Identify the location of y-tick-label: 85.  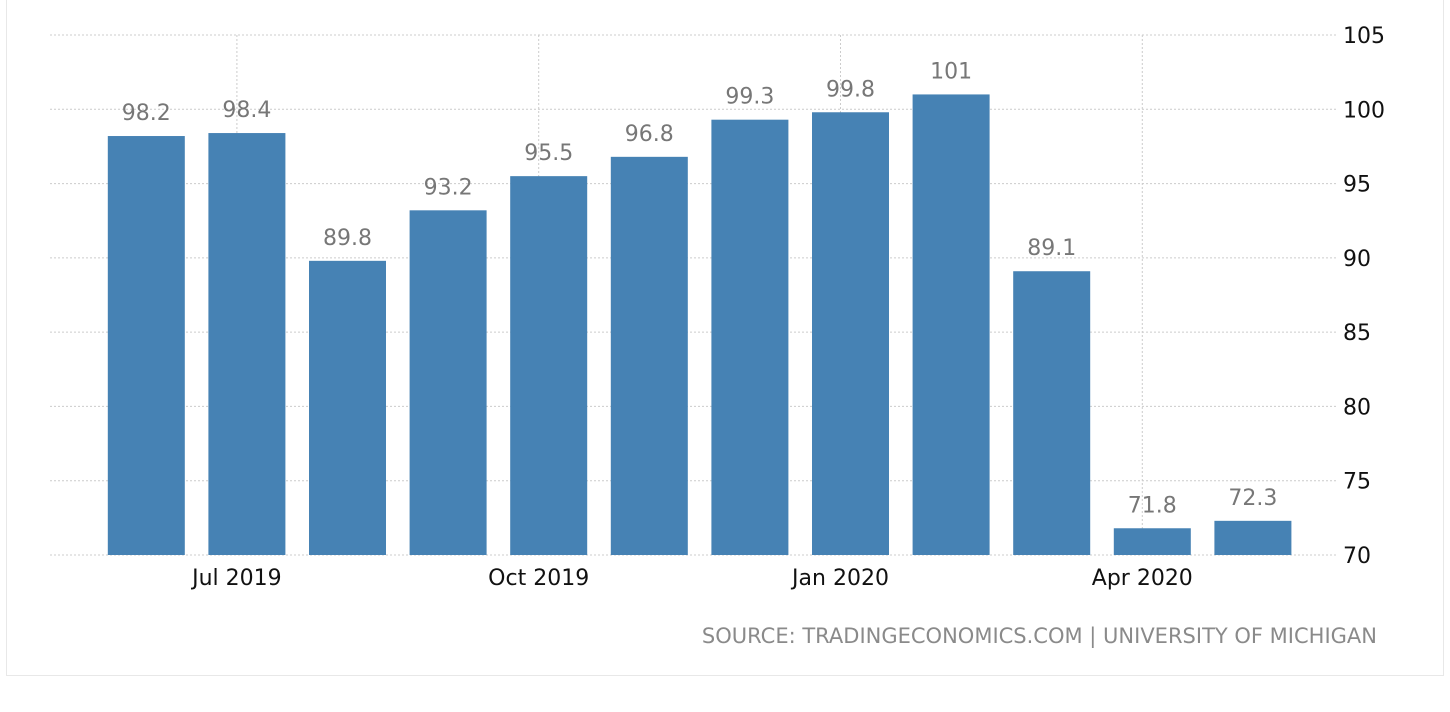
(1357, 333).